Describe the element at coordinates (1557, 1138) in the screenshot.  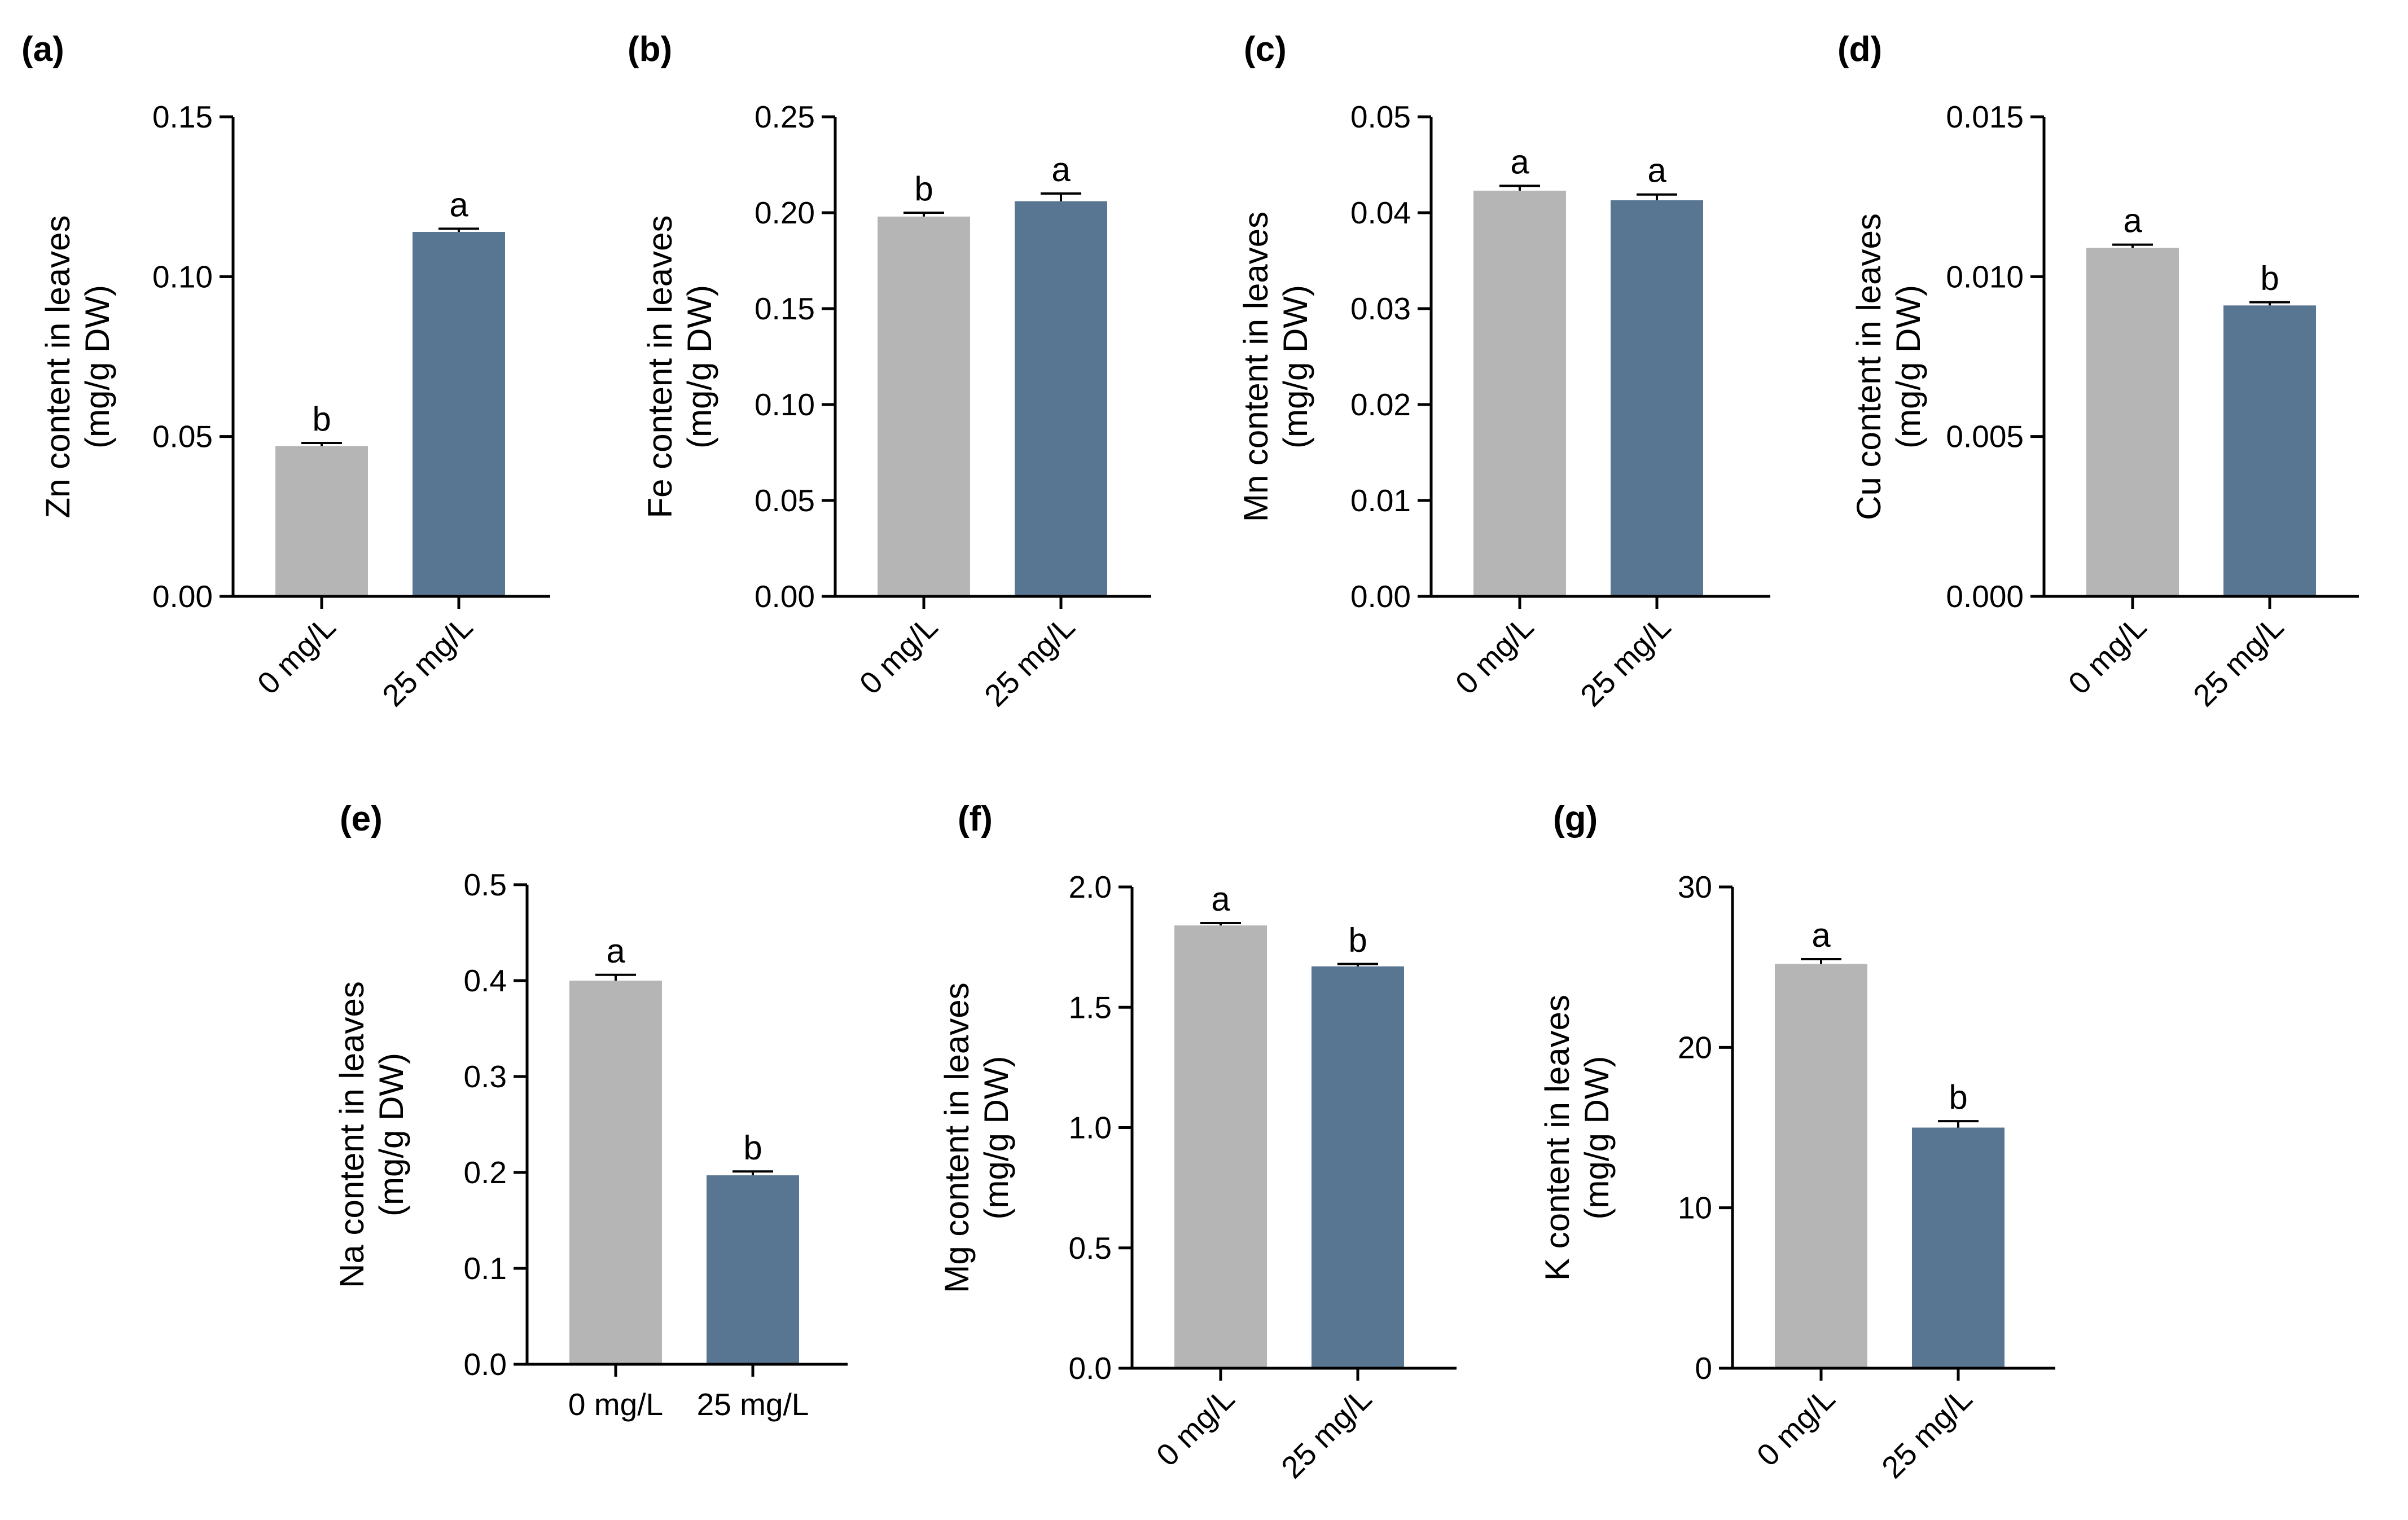
I see `y-axis-title-line: K content in leaves` at that location.